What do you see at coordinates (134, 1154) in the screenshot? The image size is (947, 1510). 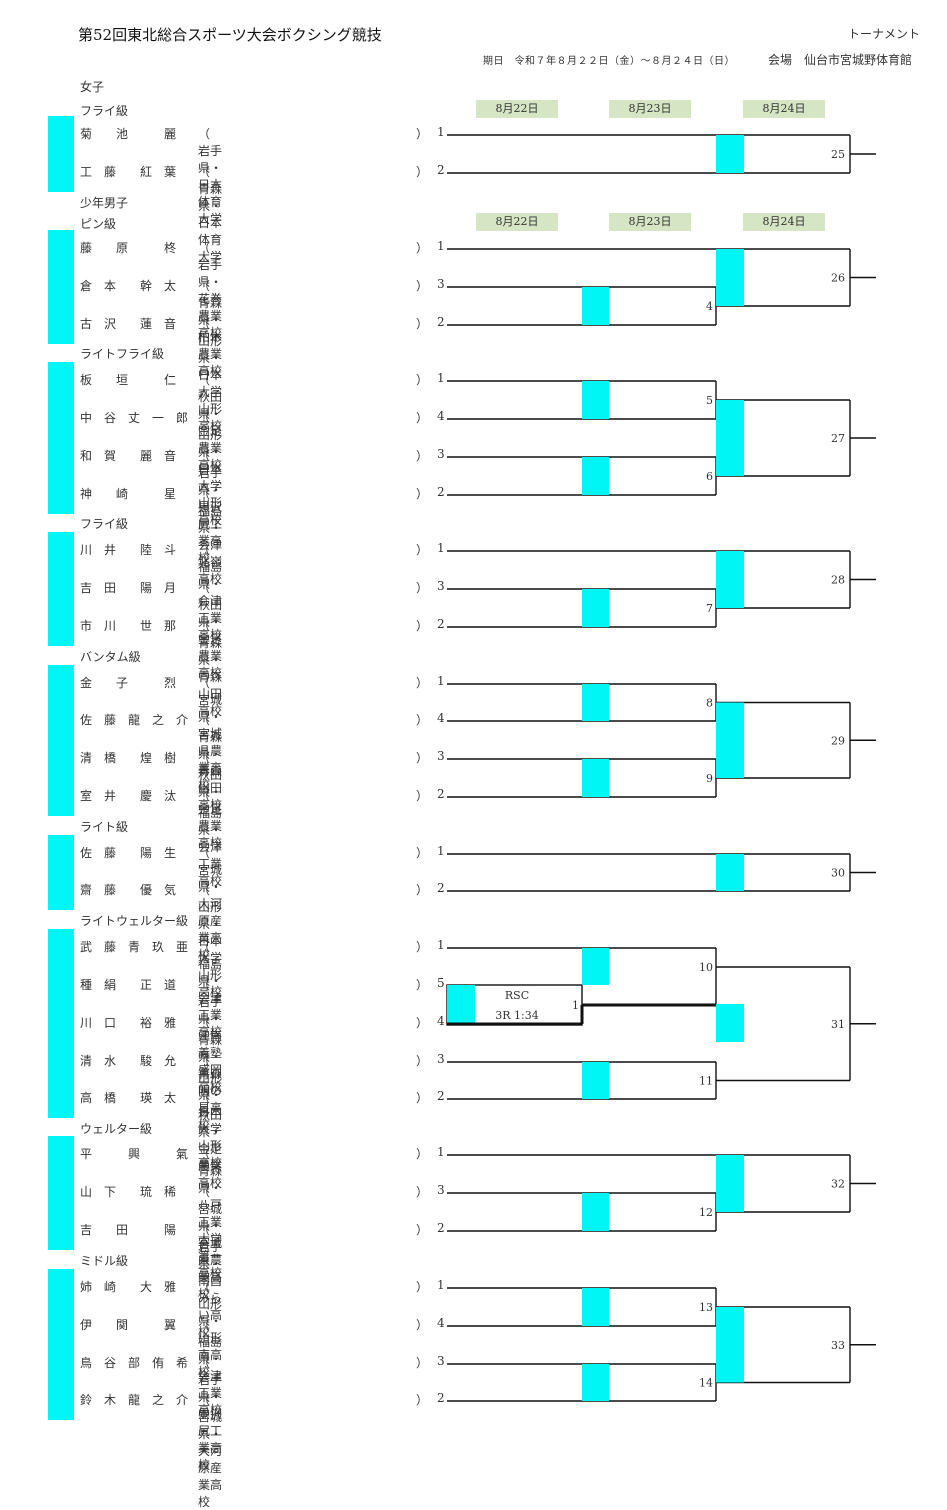 I see `boxer-name: 平 興 氣` at bounding box center [134, 1154].